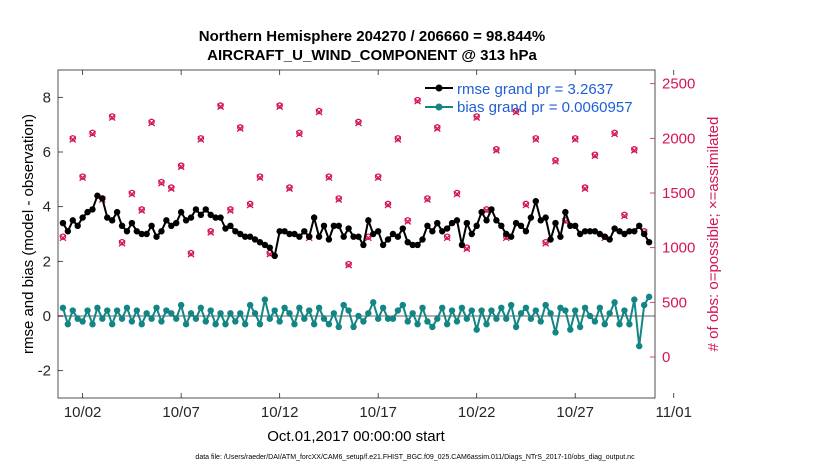 The height and width of the screenshot is (475, 830). What do you see at coordinates (439, 107) in the screenshot?
I see `legend-bias-marker` at bounding box center [439, 107].